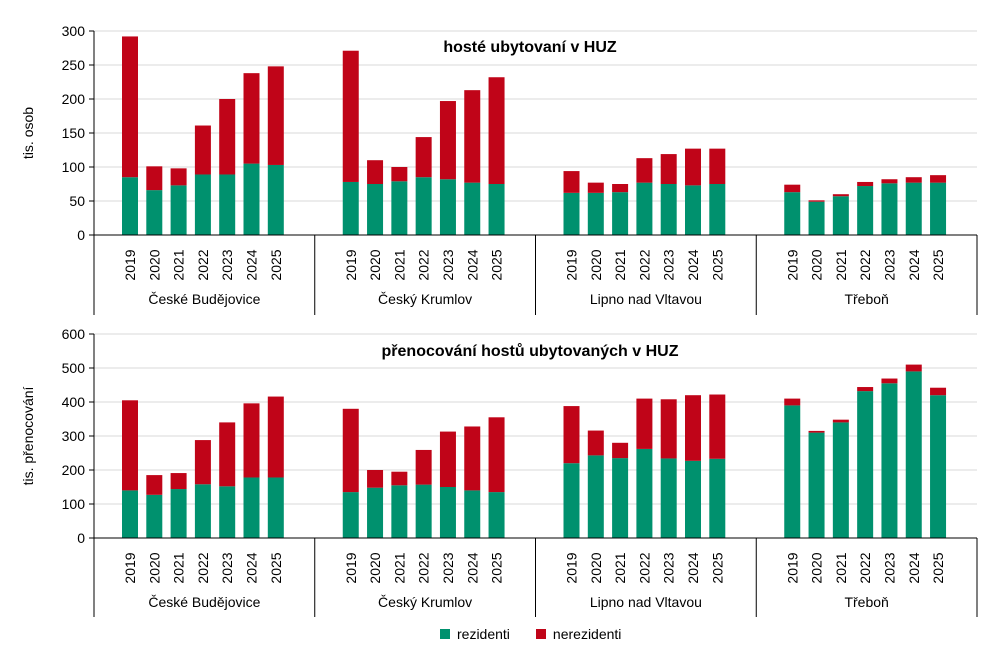 The height and width of the screenshot is (650, 1004). What do you see at coordinates (445, 634) in the screenshot?
I see `legend-swatch-rezidenti` at bounding box center [445, 634].